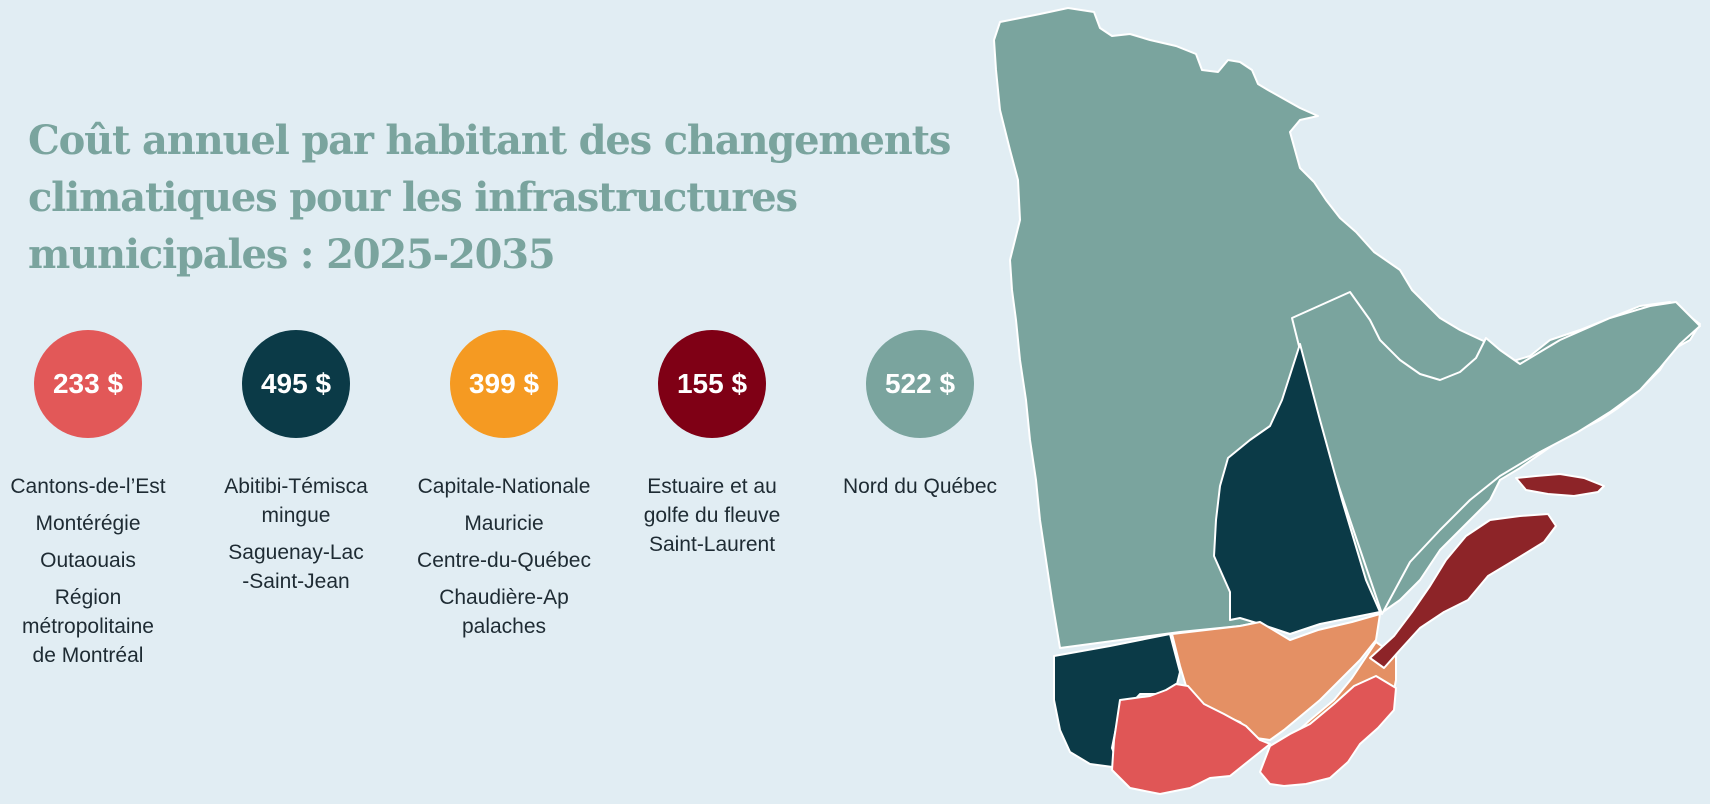  What do you see at coordinates (504, 560) in the screenshot?
I see `region-label: Centre-du-Québec` at bounding box center [504, 560].